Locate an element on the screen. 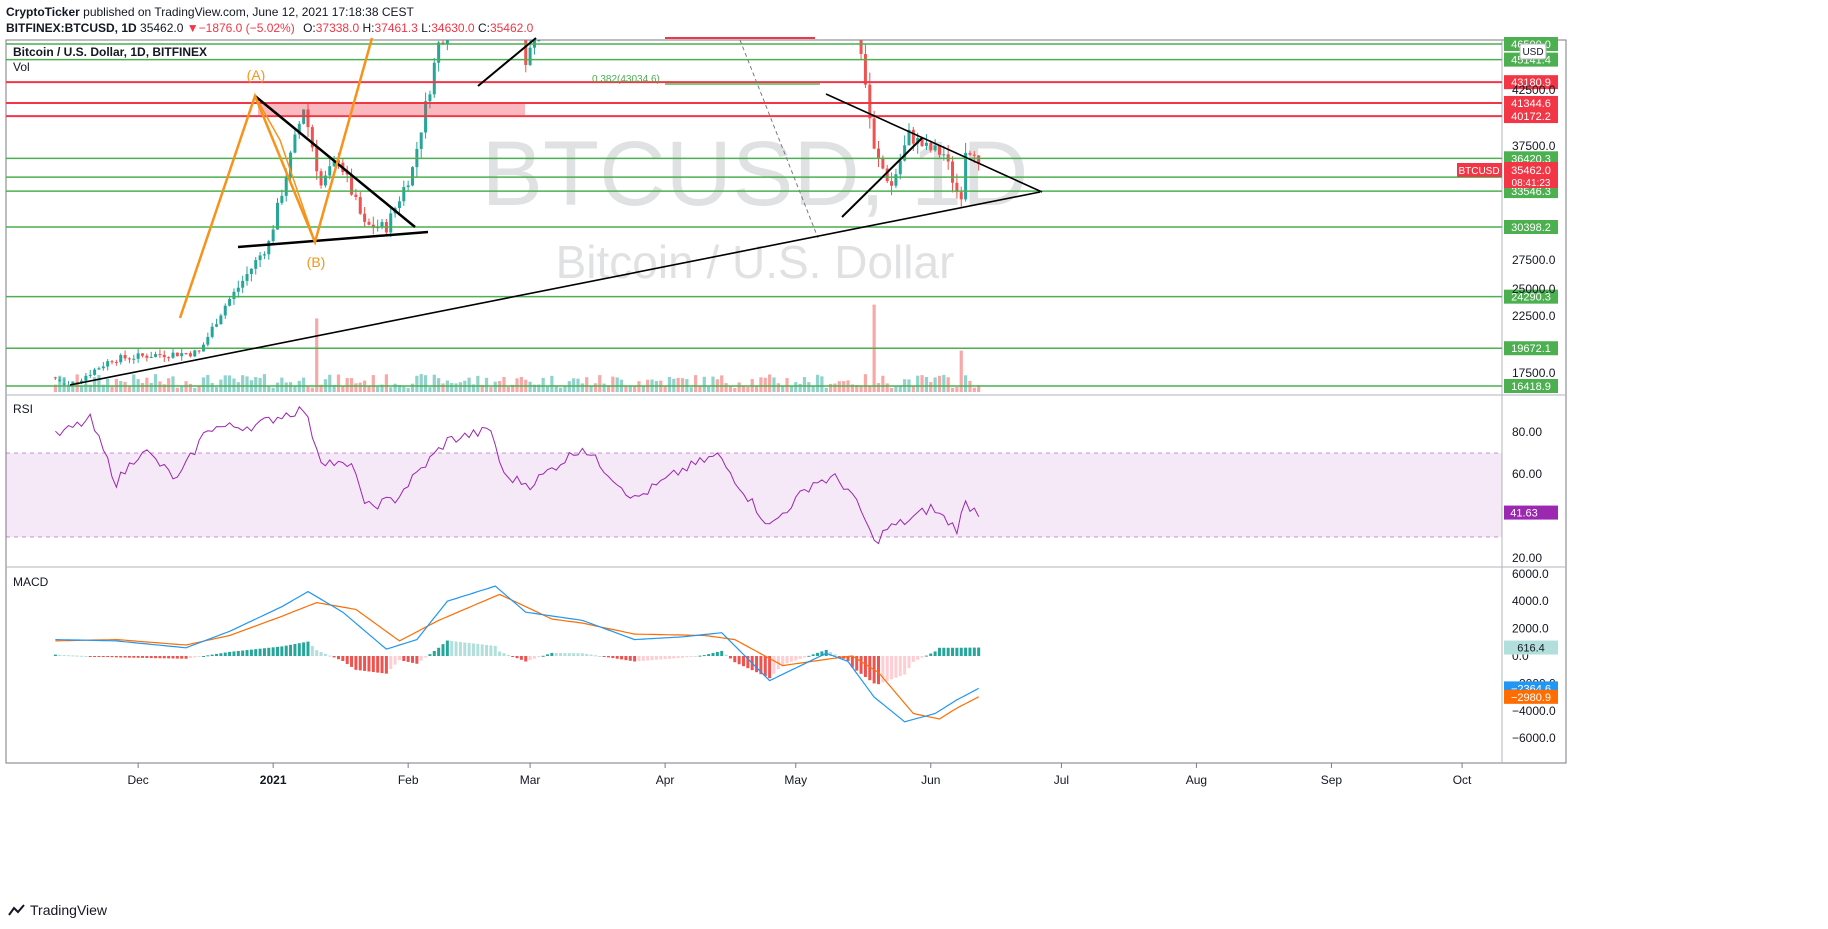  macd-title: MACD is located at coordinates (31, 582).